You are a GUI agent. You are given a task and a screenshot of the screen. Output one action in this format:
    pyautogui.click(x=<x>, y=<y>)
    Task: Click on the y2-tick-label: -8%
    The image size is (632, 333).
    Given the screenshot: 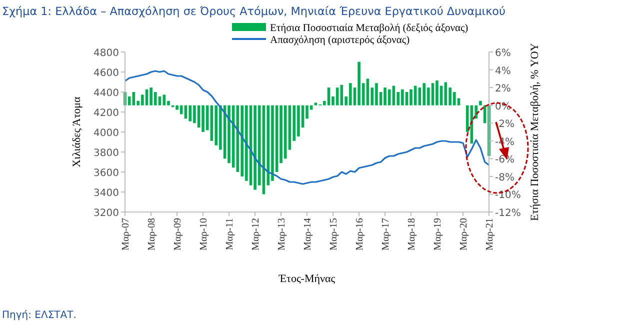 What is the action you would take?
    pyautogui.click(x=504, y=178)
    